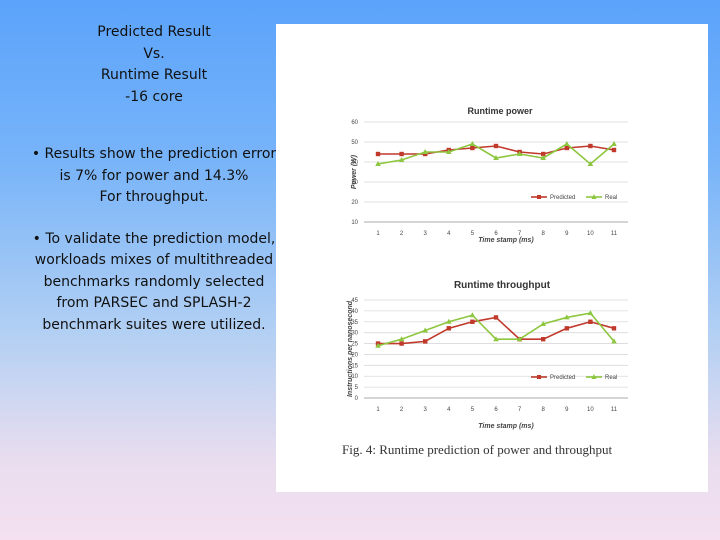  What do you see at coordinates (354, 143) in the screenshot?
I see `power-y-tick-label: 50` at bounding box center [354, 143].